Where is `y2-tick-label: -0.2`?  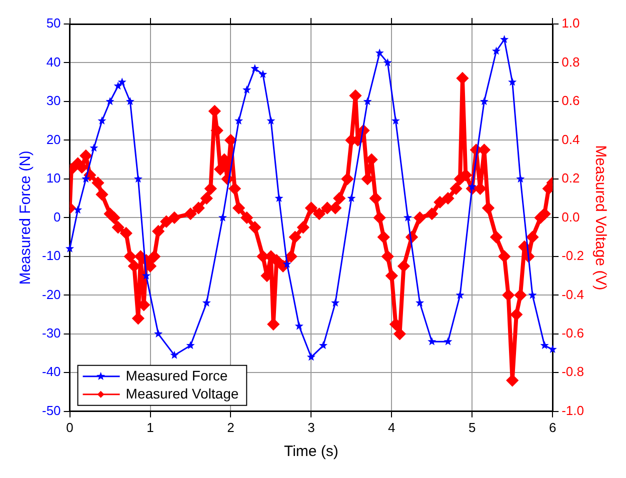 y2-tick-label: -0.2 is located at coordinates (573, 256).